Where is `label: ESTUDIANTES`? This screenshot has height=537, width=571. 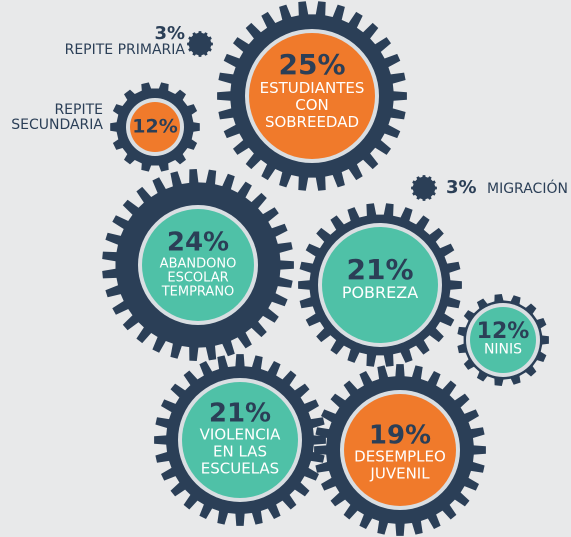 label: ESTUDIANTES is located at coordinates (312, 88).